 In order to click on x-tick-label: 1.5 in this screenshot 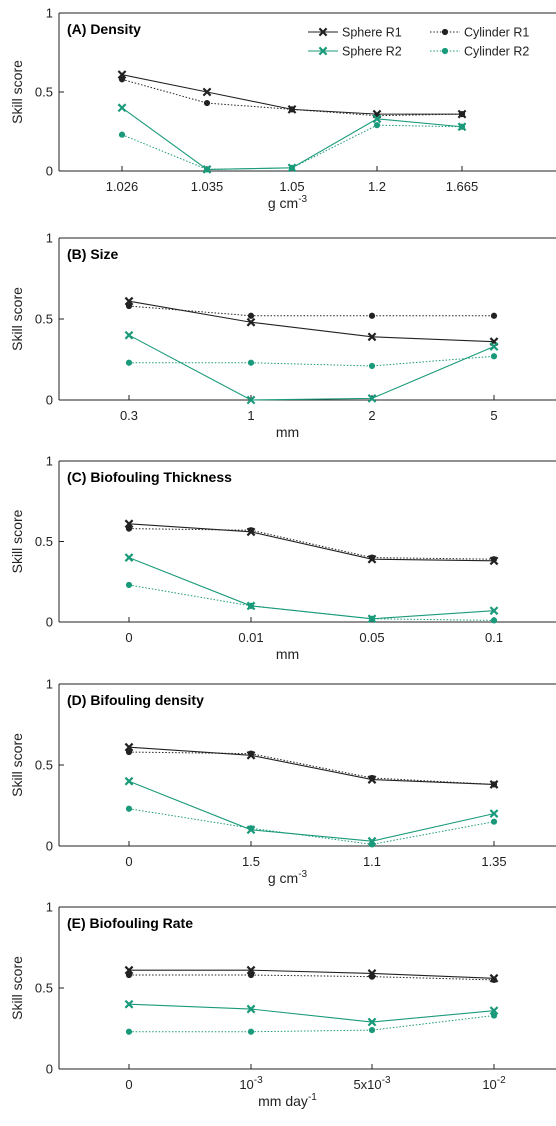, I will do `click(251, 861)`.